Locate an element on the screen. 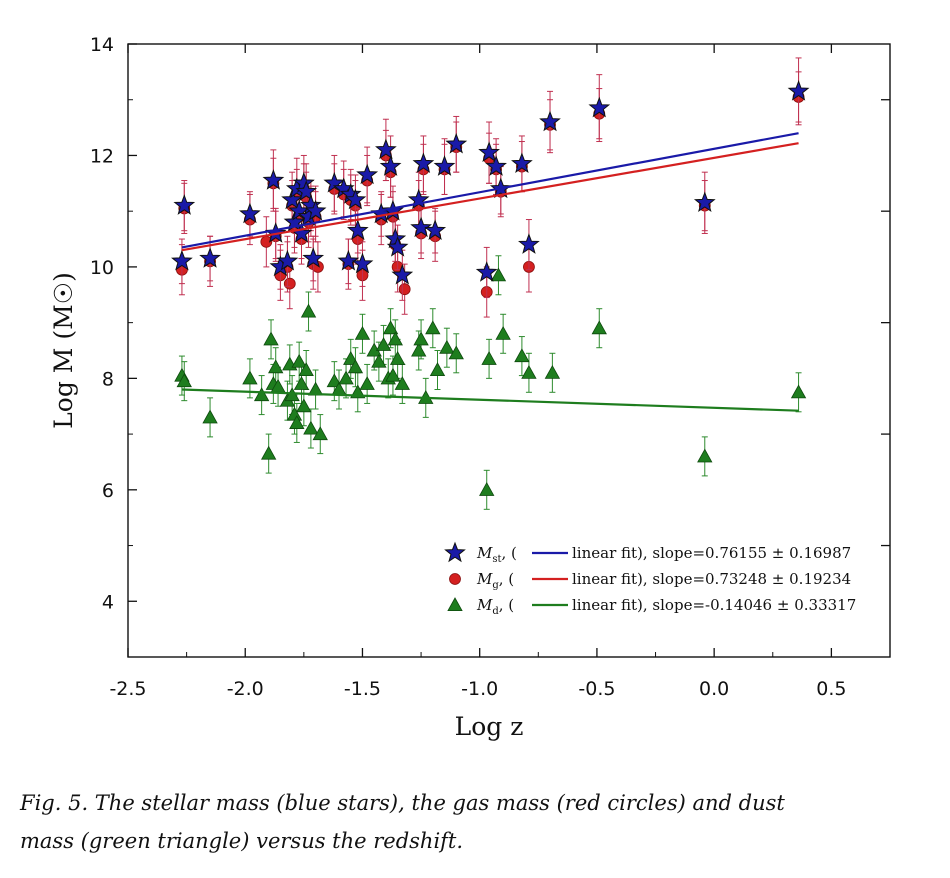 Image resolution: width=950 pixels, height=878 pixels. y-axis-title: Log M (M☉) is located at coordinates (63, 350).